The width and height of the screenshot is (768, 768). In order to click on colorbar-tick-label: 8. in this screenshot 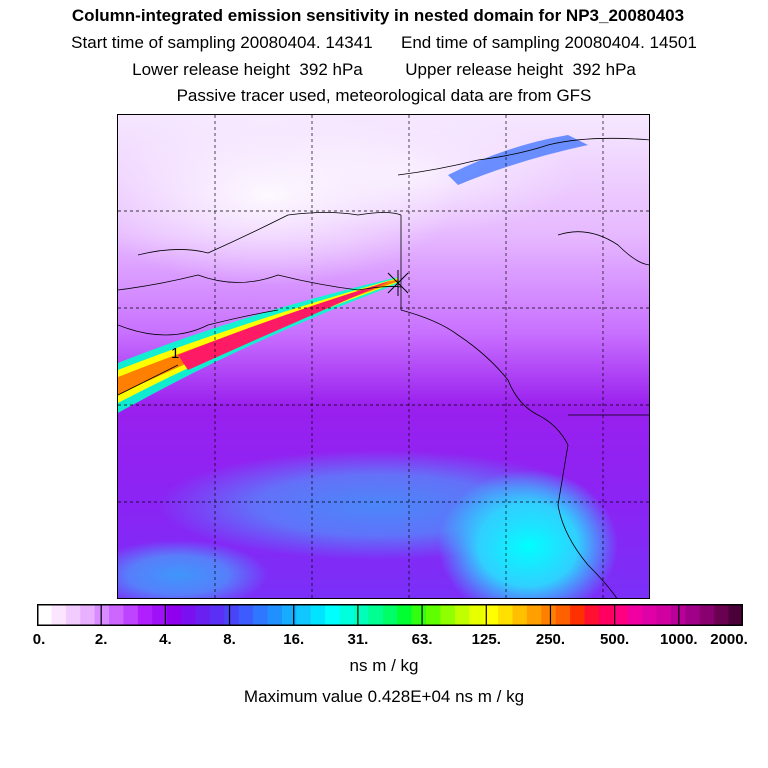, I will do `click(229, 639)`.